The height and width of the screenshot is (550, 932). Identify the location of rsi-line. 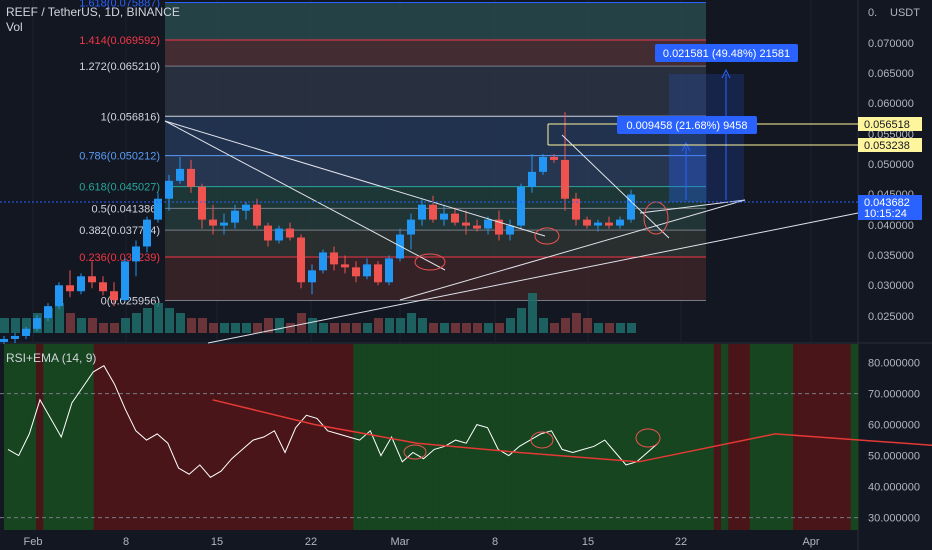
(333, 421).